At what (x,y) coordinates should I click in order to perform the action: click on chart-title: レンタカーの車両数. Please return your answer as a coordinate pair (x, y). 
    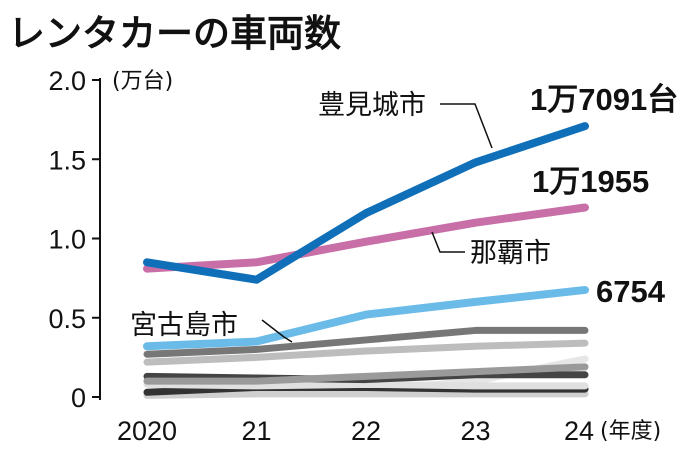
    Looking at the image, I should click on (174, 33).